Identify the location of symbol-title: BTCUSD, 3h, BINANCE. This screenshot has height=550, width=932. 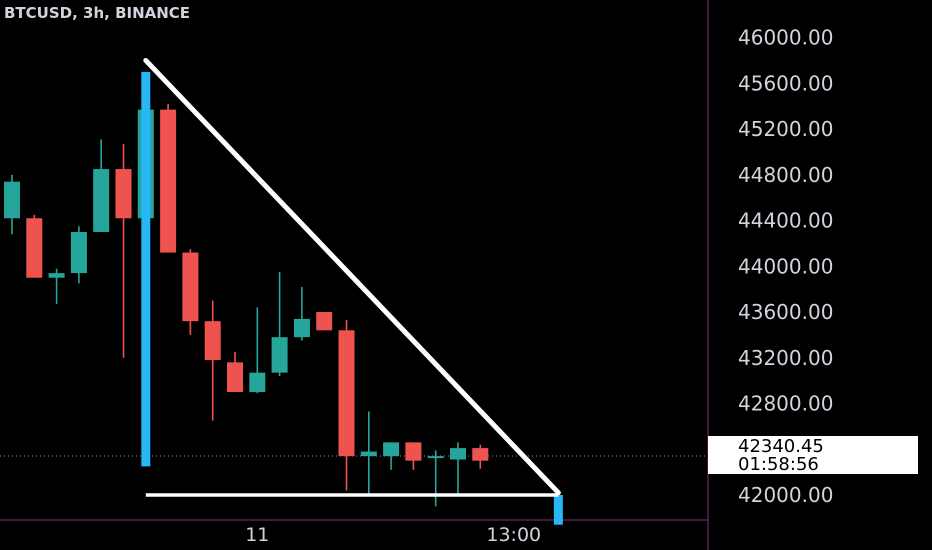
(97, 13).